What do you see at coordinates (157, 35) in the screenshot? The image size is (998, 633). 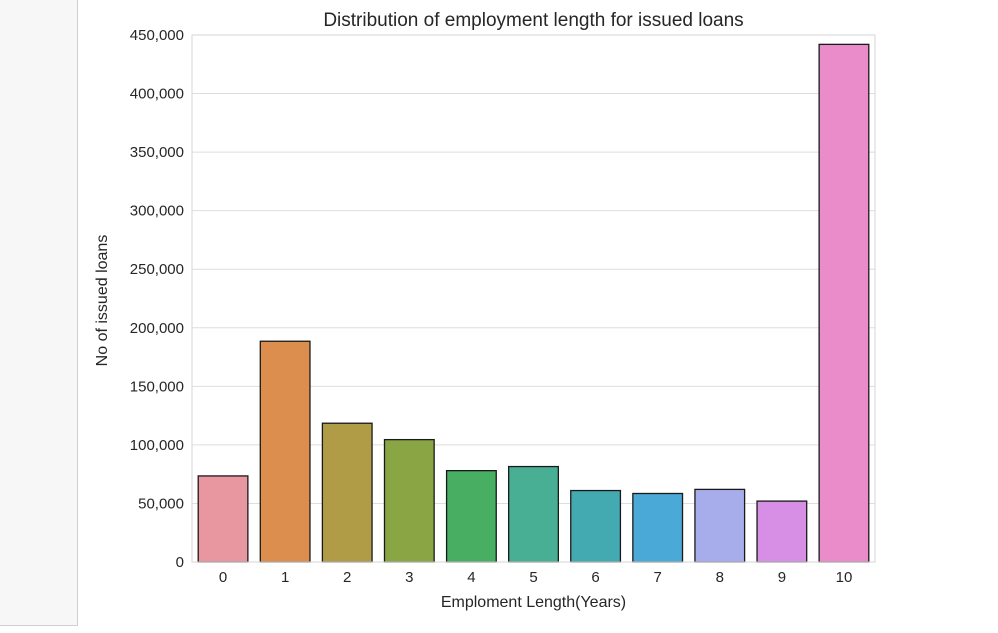 I see `y-tick-label: 450,000` at bounding box center [157, 35].